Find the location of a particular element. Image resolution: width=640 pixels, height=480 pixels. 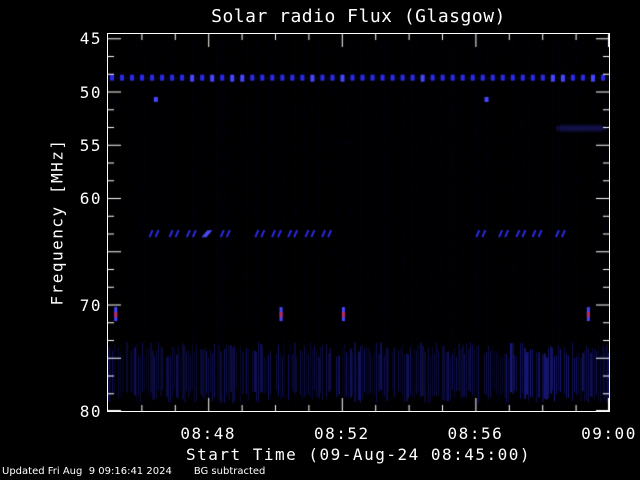

y-tick-label: 70 is located at coordinates (90, 305).